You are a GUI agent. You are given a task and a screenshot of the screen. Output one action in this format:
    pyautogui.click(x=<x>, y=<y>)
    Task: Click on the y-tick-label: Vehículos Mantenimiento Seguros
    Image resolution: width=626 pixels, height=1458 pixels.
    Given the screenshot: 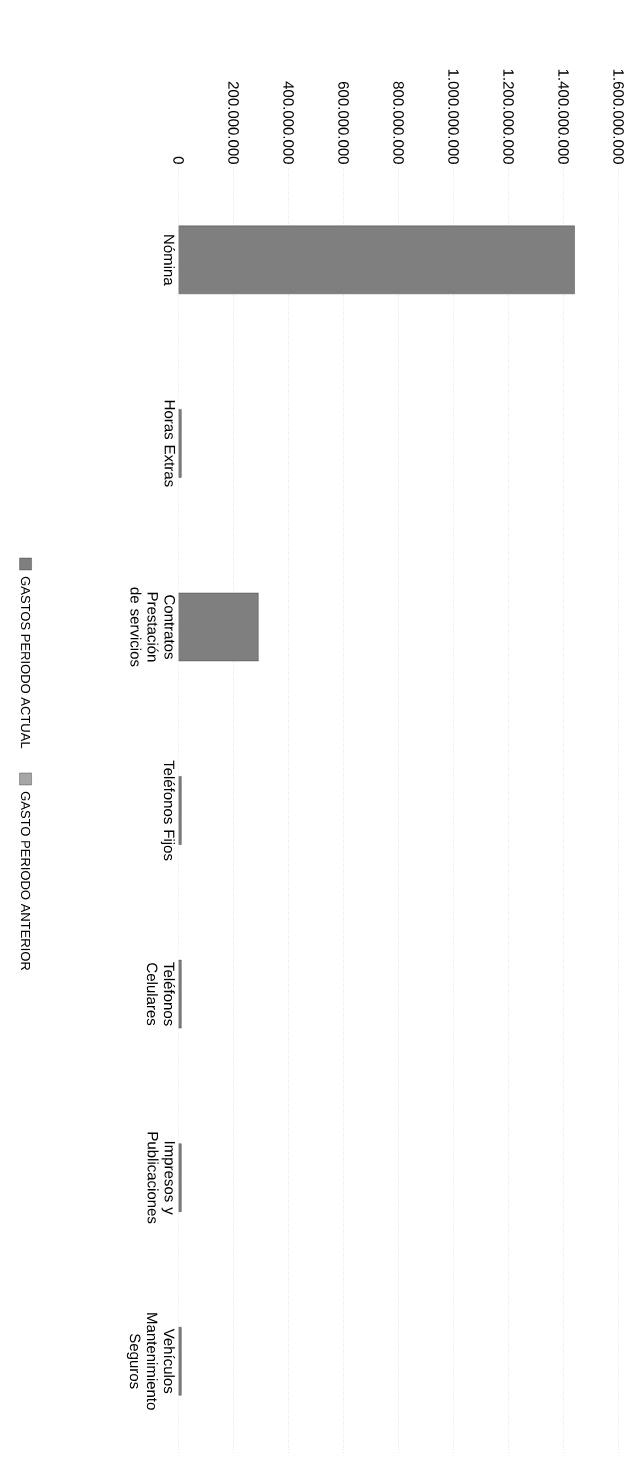 What is the action you would take?
    pyautogui.click(x=151, y=1361)
    